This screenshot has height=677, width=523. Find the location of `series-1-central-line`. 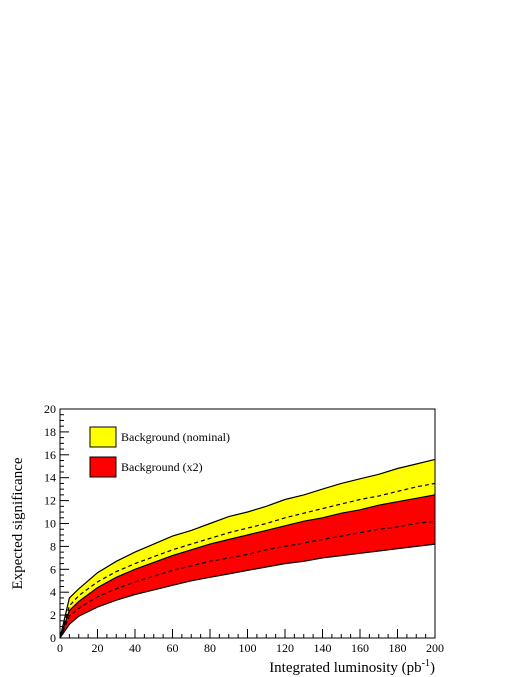

series-1-central-line is located at coordinates (247, 579).